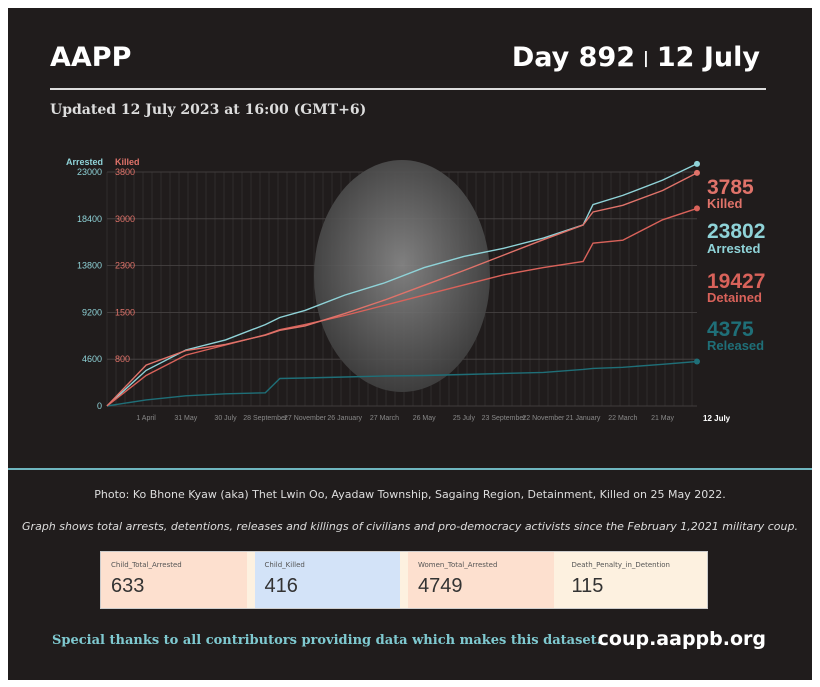 Image resolution: width=820 pixels, height=687 pixels. What do you see at coordinates (305, 418) in the screenshot?
I see `x-axis-tick: 27 November` at bounding box center [305, 418].